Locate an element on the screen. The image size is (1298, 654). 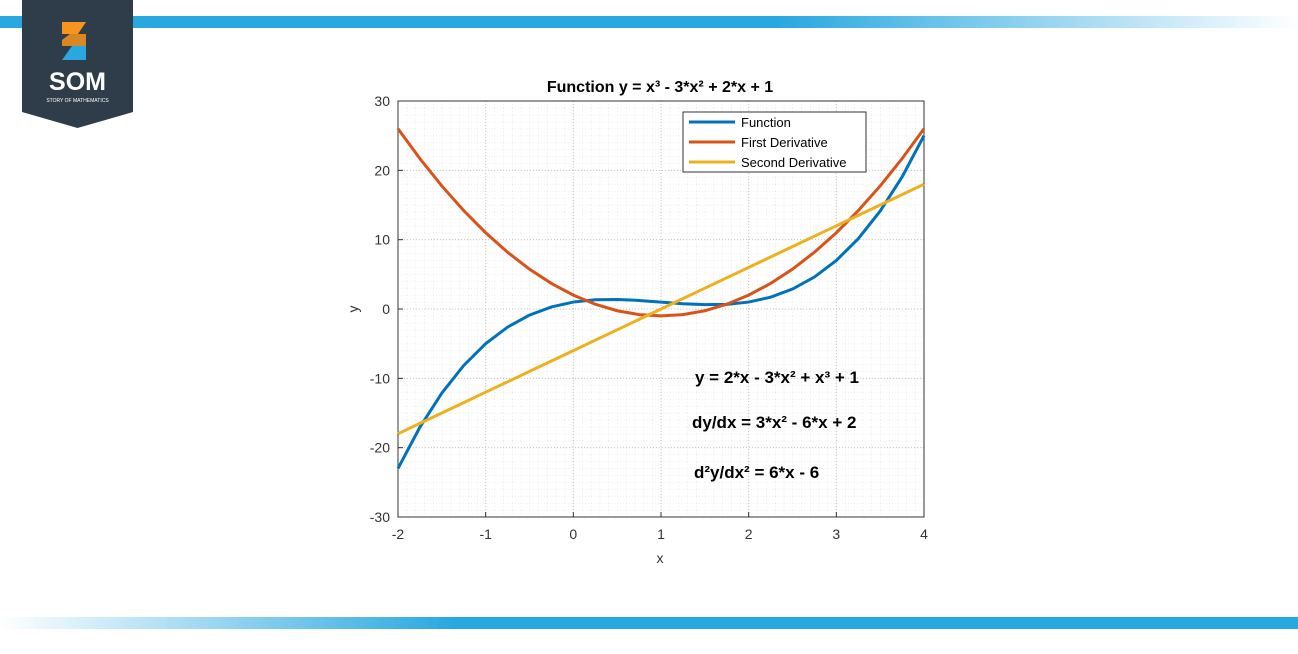
y-tick-label: -10 is located at coordinates (380, 378).